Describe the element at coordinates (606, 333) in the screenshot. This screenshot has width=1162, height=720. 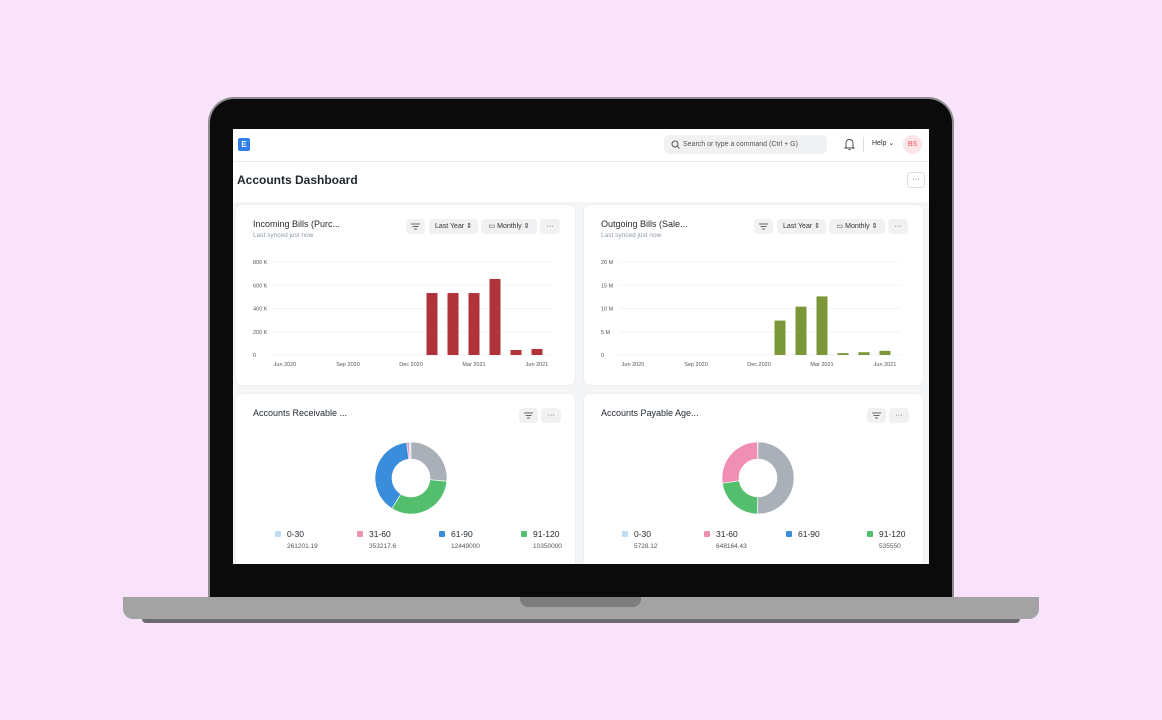
I see `y-tick-label: 5 M` at that location.